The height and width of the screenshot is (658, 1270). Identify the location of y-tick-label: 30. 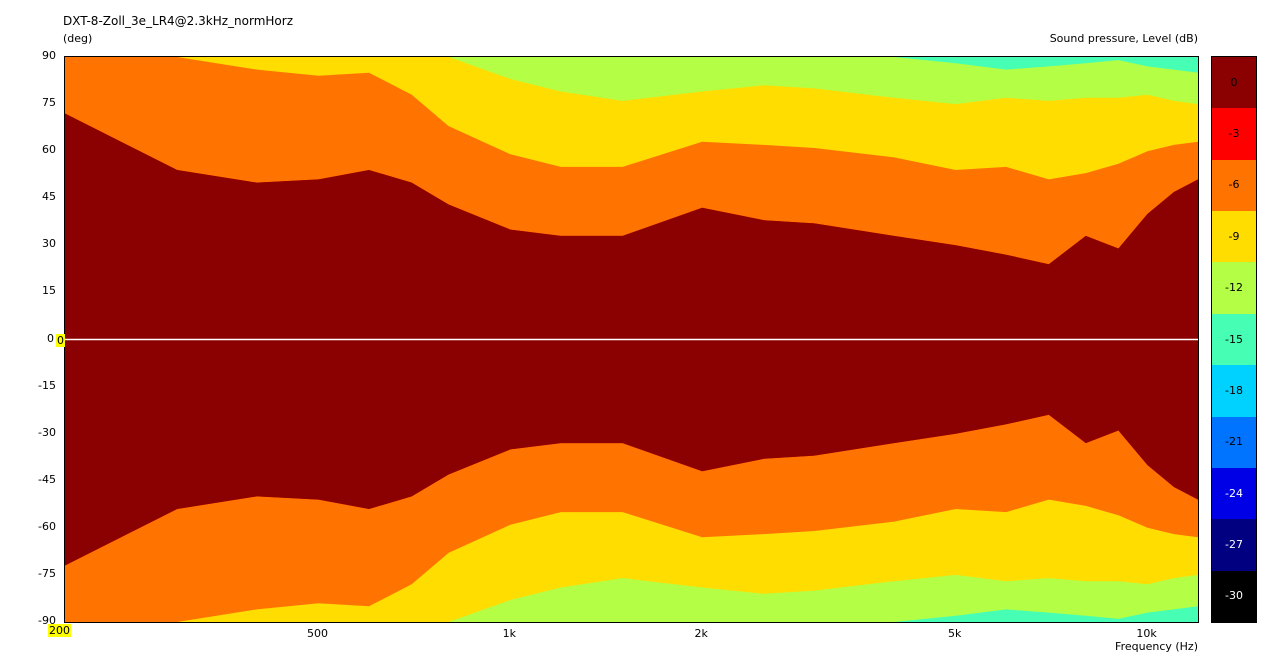
(49, 244).